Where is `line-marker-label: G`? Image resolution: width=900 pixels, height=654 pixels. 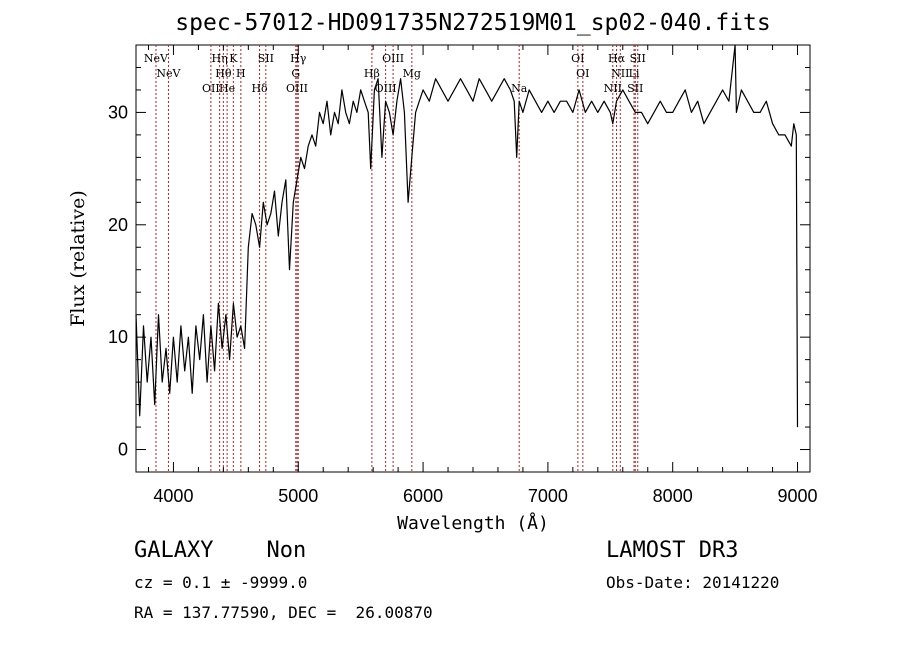
line-marker-label: G is located at coordinates (295, 73).